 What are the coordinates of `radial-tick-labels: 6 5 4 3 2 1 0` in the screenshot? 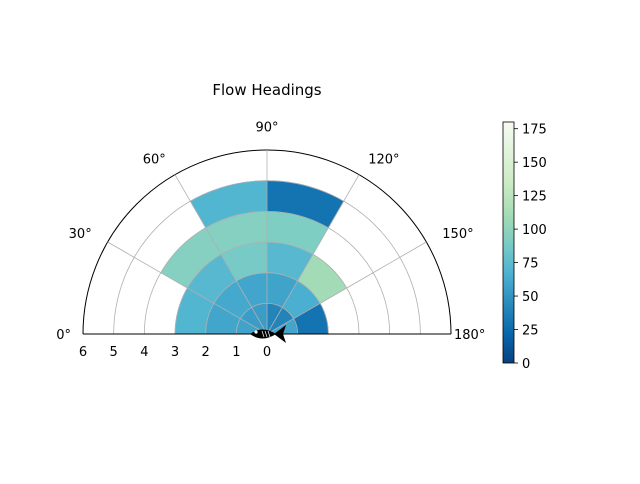 It's located at (175, 352).